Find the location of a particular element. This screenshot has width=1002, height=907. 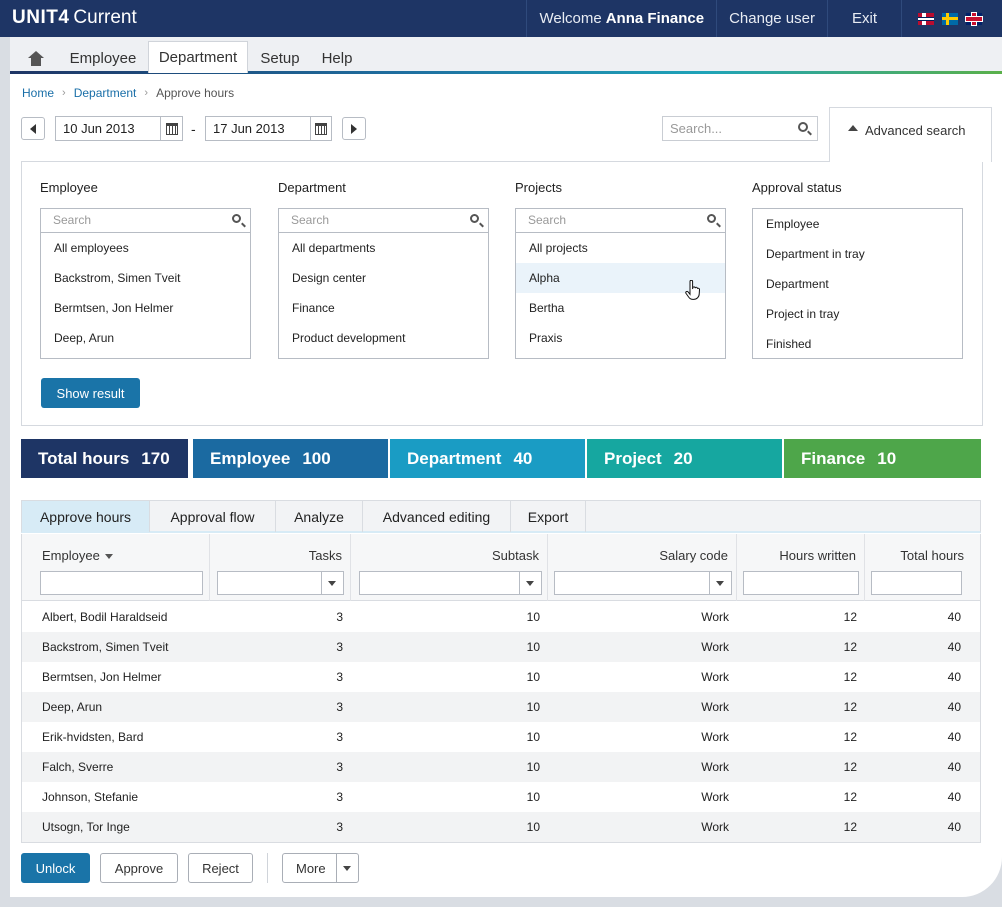

filter-salary-code-select is located at coordinates (643, 583).